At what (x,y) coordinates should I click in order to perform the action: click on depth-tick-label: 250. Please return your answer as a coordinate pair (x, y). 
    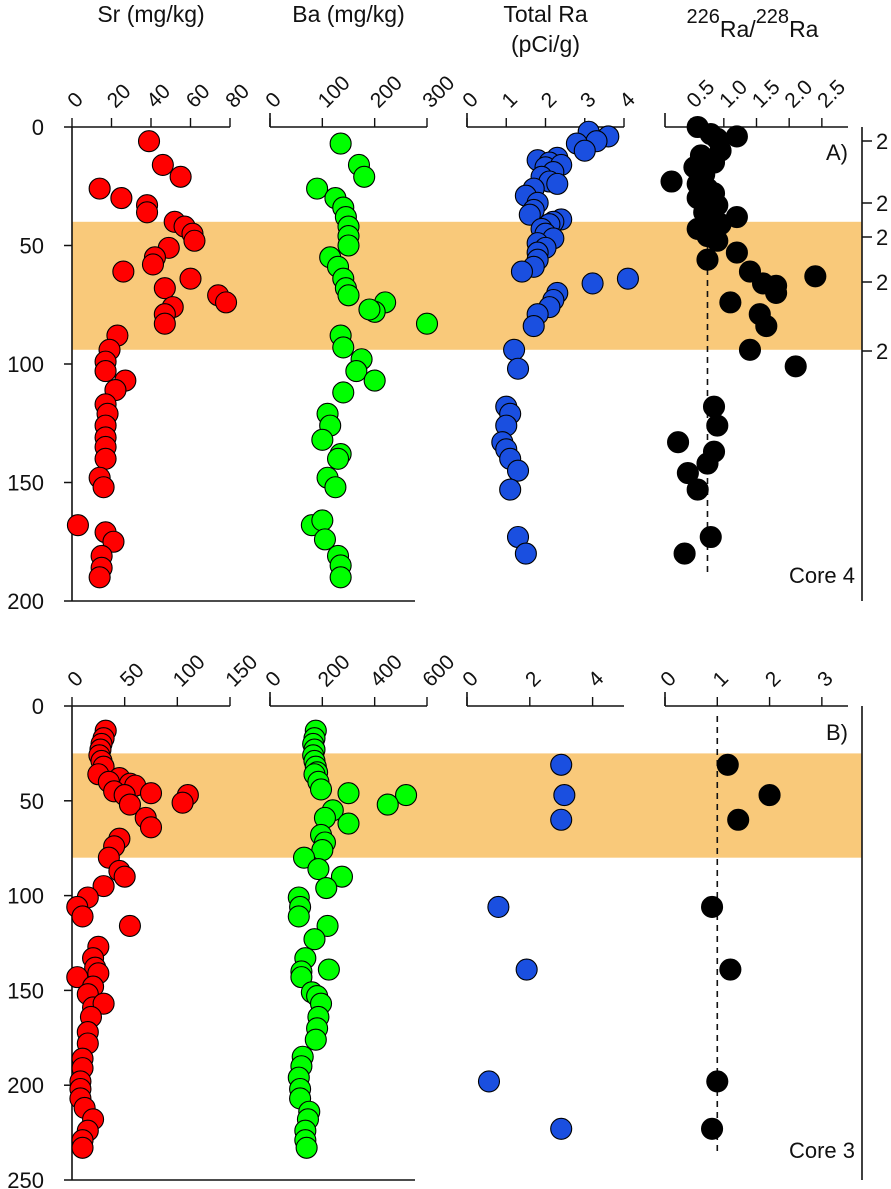
    Looking at the image, I should click on (25, 1178).